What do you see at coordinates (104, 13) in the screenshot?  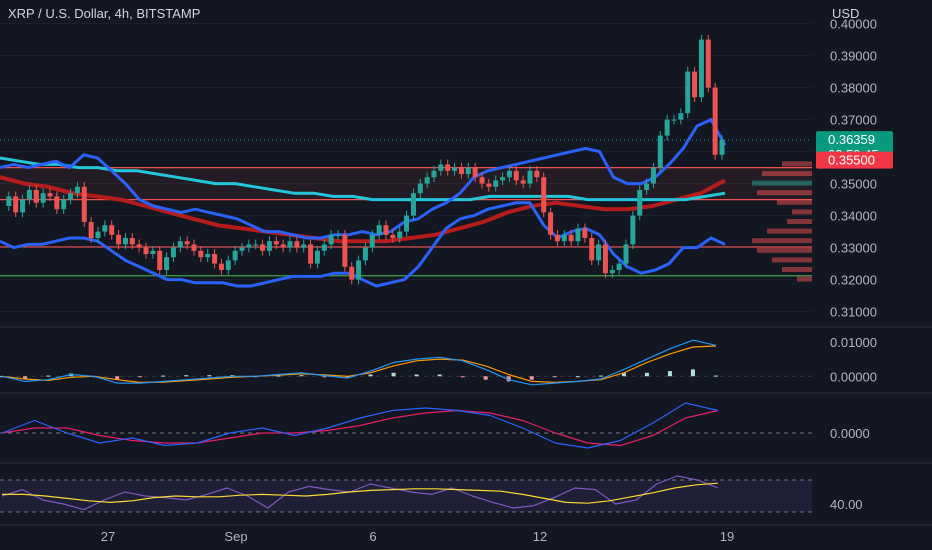 I see `chart-title: XRP / U.S. Dollar, 4h, BITSTAMP` at bounding box center [104, 13].